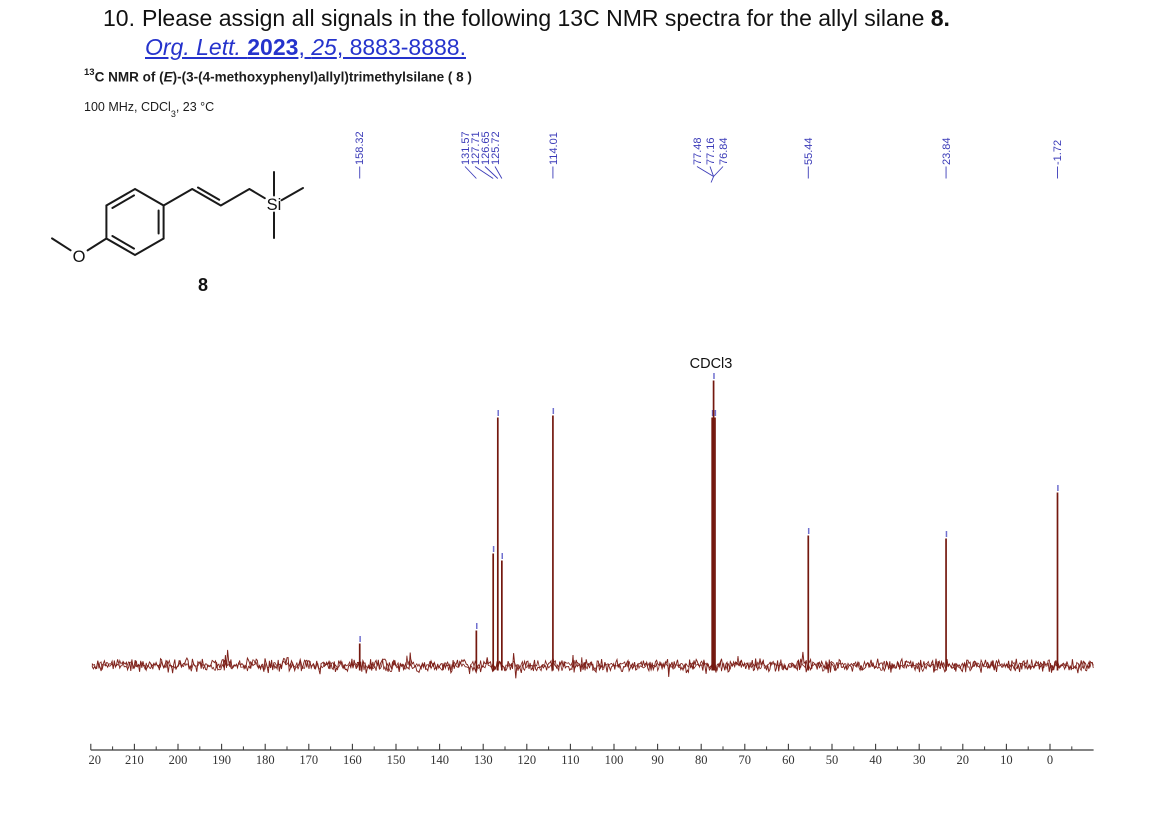 This screenshot has width=1156, height=838. Describe the element at coordinates (168, 77) in the screenshot. I see `spectrum-title-stereo-e: E` at that location.